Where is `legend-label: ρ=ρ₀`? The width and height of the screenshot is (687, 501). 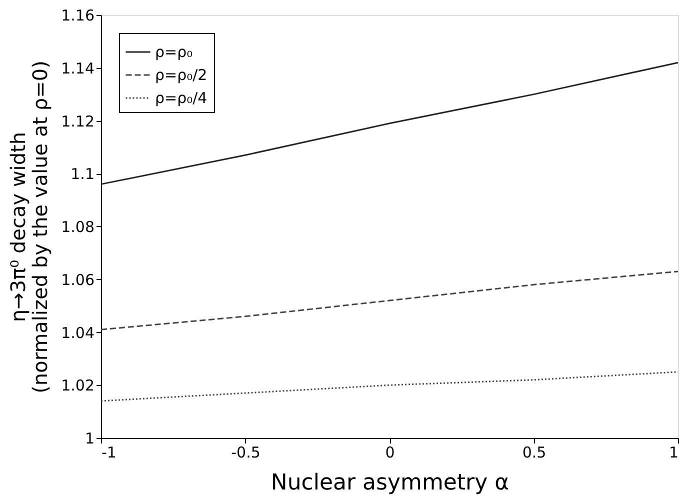 legend-label: ρ=ρ₀ is located at coordinates (174, 52).